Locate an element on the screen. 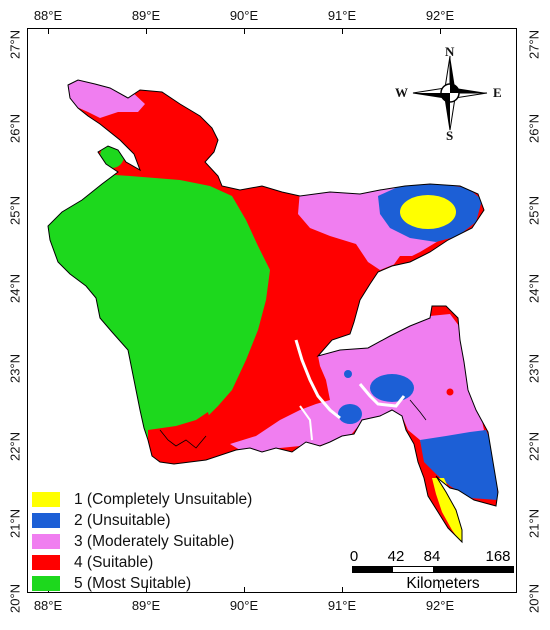  longitude-tick-top: 92°E is located at coordinates (440, 15).